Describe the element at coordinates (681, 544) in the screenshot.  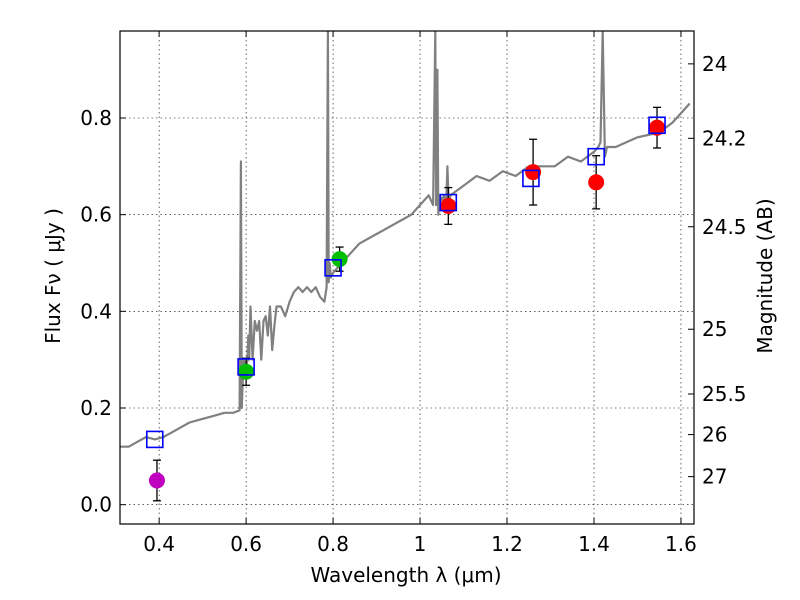
I see `x-tick-label: 1.6` at that location.